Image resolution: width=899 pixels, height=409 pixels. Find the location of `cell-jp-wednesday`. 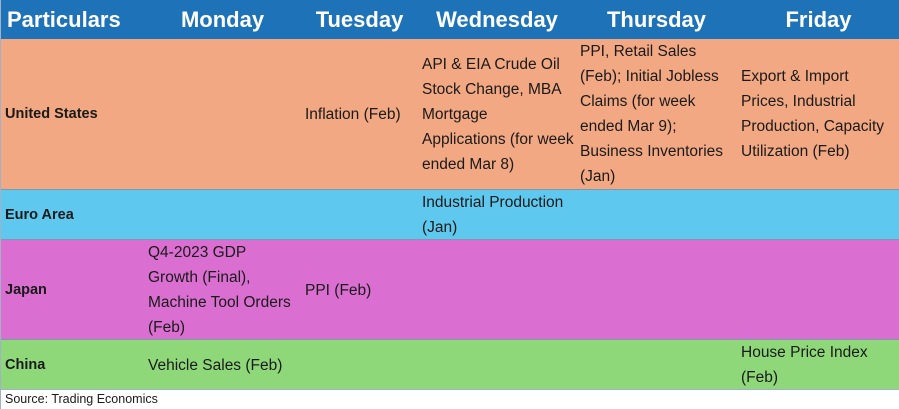

cell-jp-wednesday is located at coordinates (497, 290).